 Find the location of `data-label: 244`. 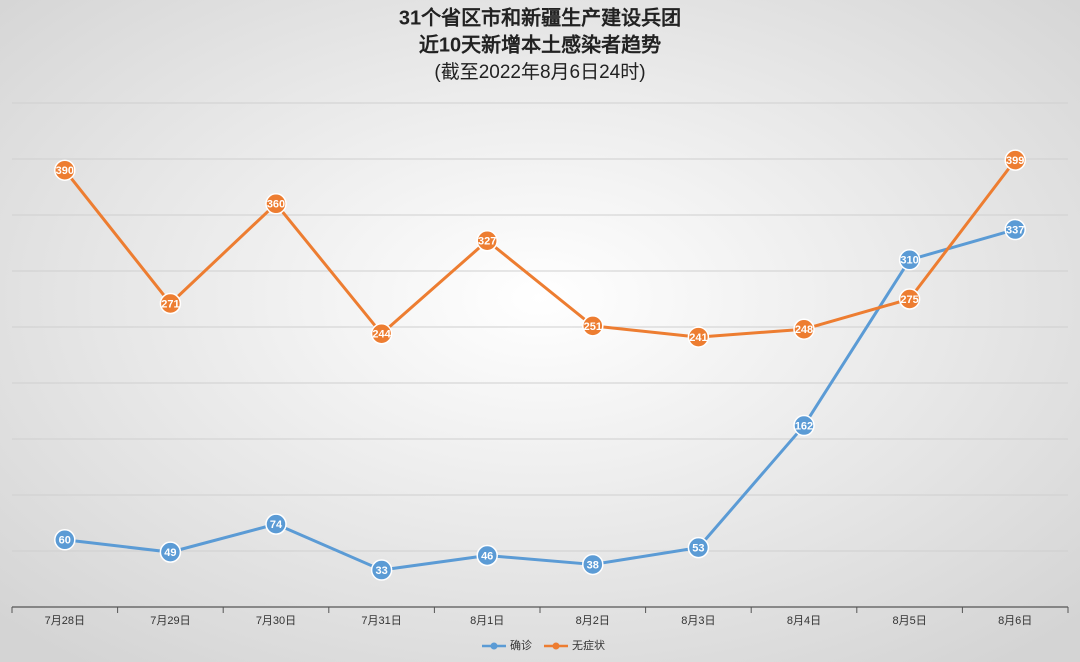

data-label: 244 is located at coordinates (381, 335).